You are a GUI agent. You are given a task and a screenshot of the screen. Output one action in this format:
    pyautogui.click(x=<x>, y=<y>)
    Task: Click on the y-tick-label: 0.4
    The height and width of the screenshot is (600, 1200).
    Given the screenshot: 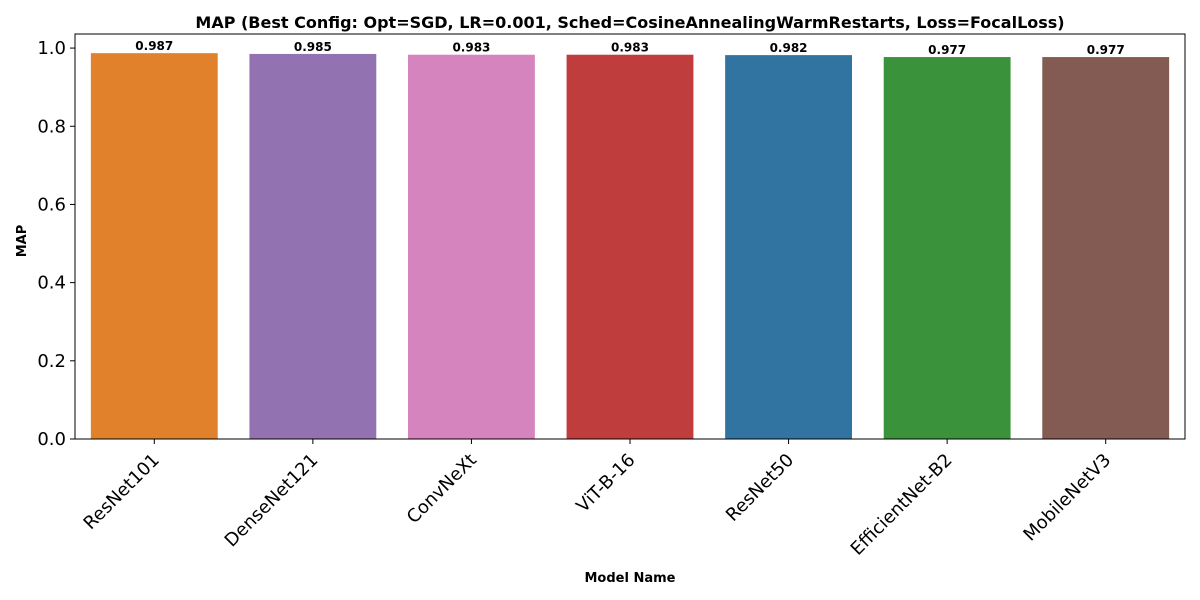 What is the action you would take?
    pyautogui.click(x=51, y=283)
    